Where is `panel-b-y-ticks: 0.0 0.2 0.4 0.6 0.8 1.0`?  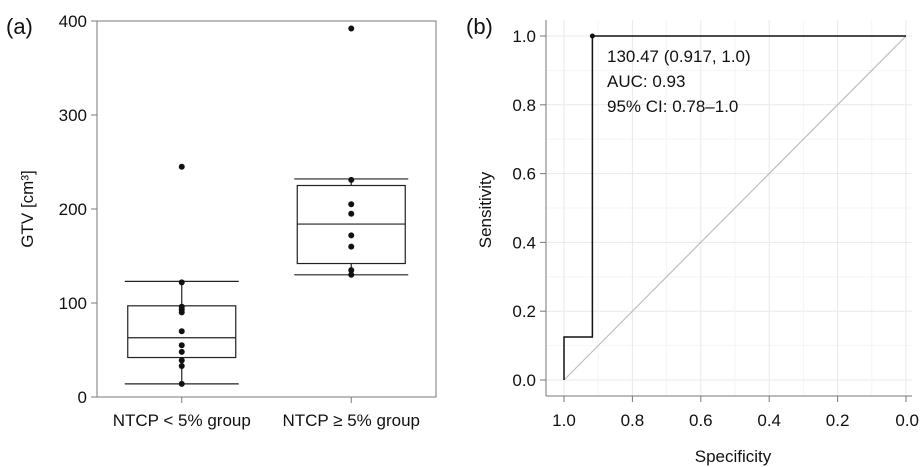
panel-b-y-ticks: 0.0 0.2 0.4 0.6 0.8 1.0 is located at coordinates (529, 208).